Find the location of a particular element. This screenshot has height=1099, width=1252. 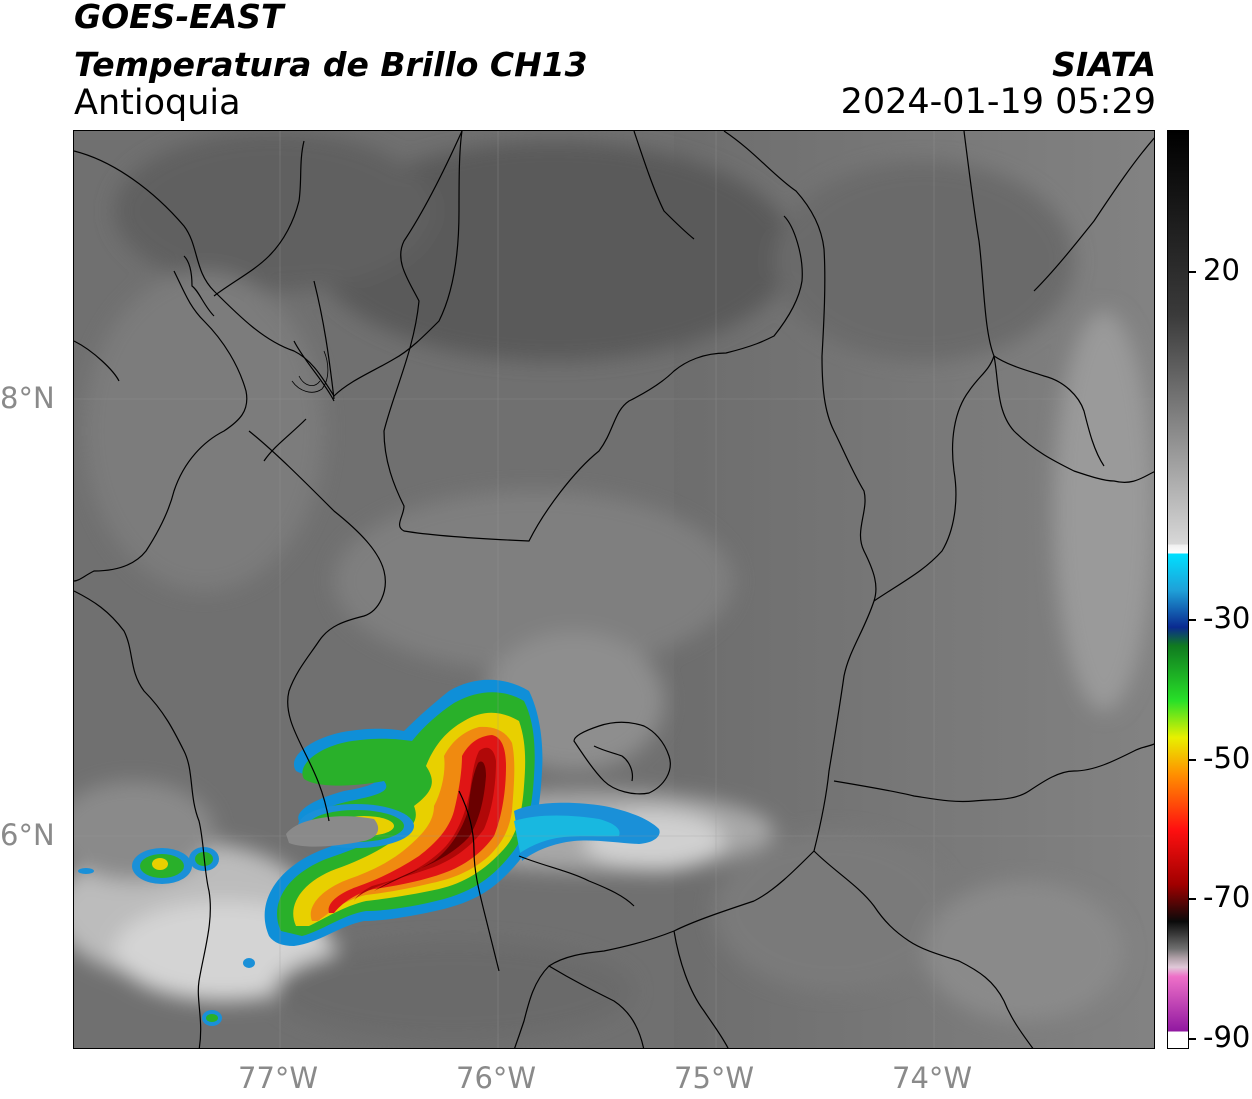

colorbar-label: -70 is located at coordinates (1227, 897).